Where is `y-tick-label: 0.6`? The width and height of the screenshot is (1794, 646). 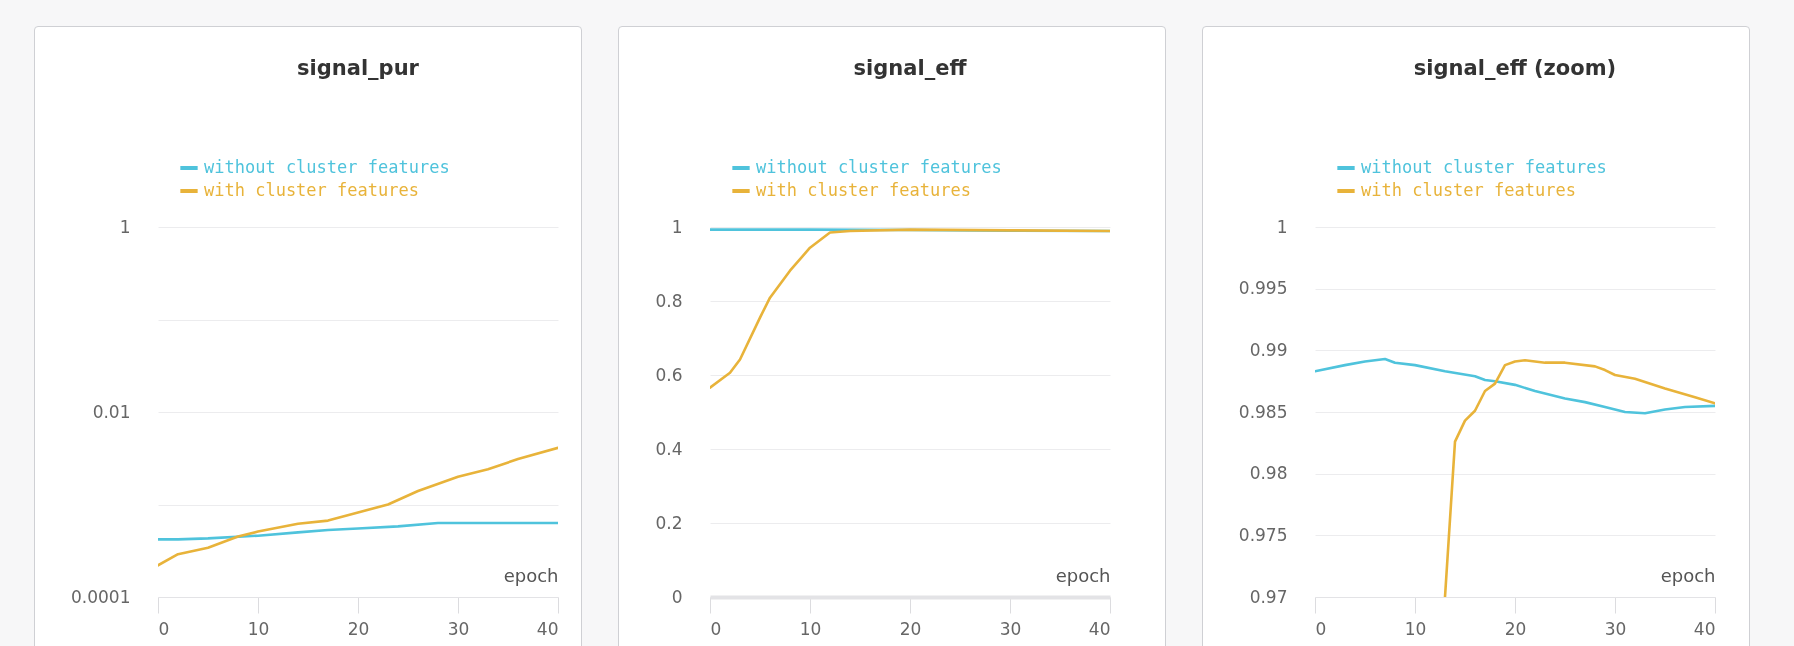 y-tick-label: 0.6 is located at coordinates (669, 374).